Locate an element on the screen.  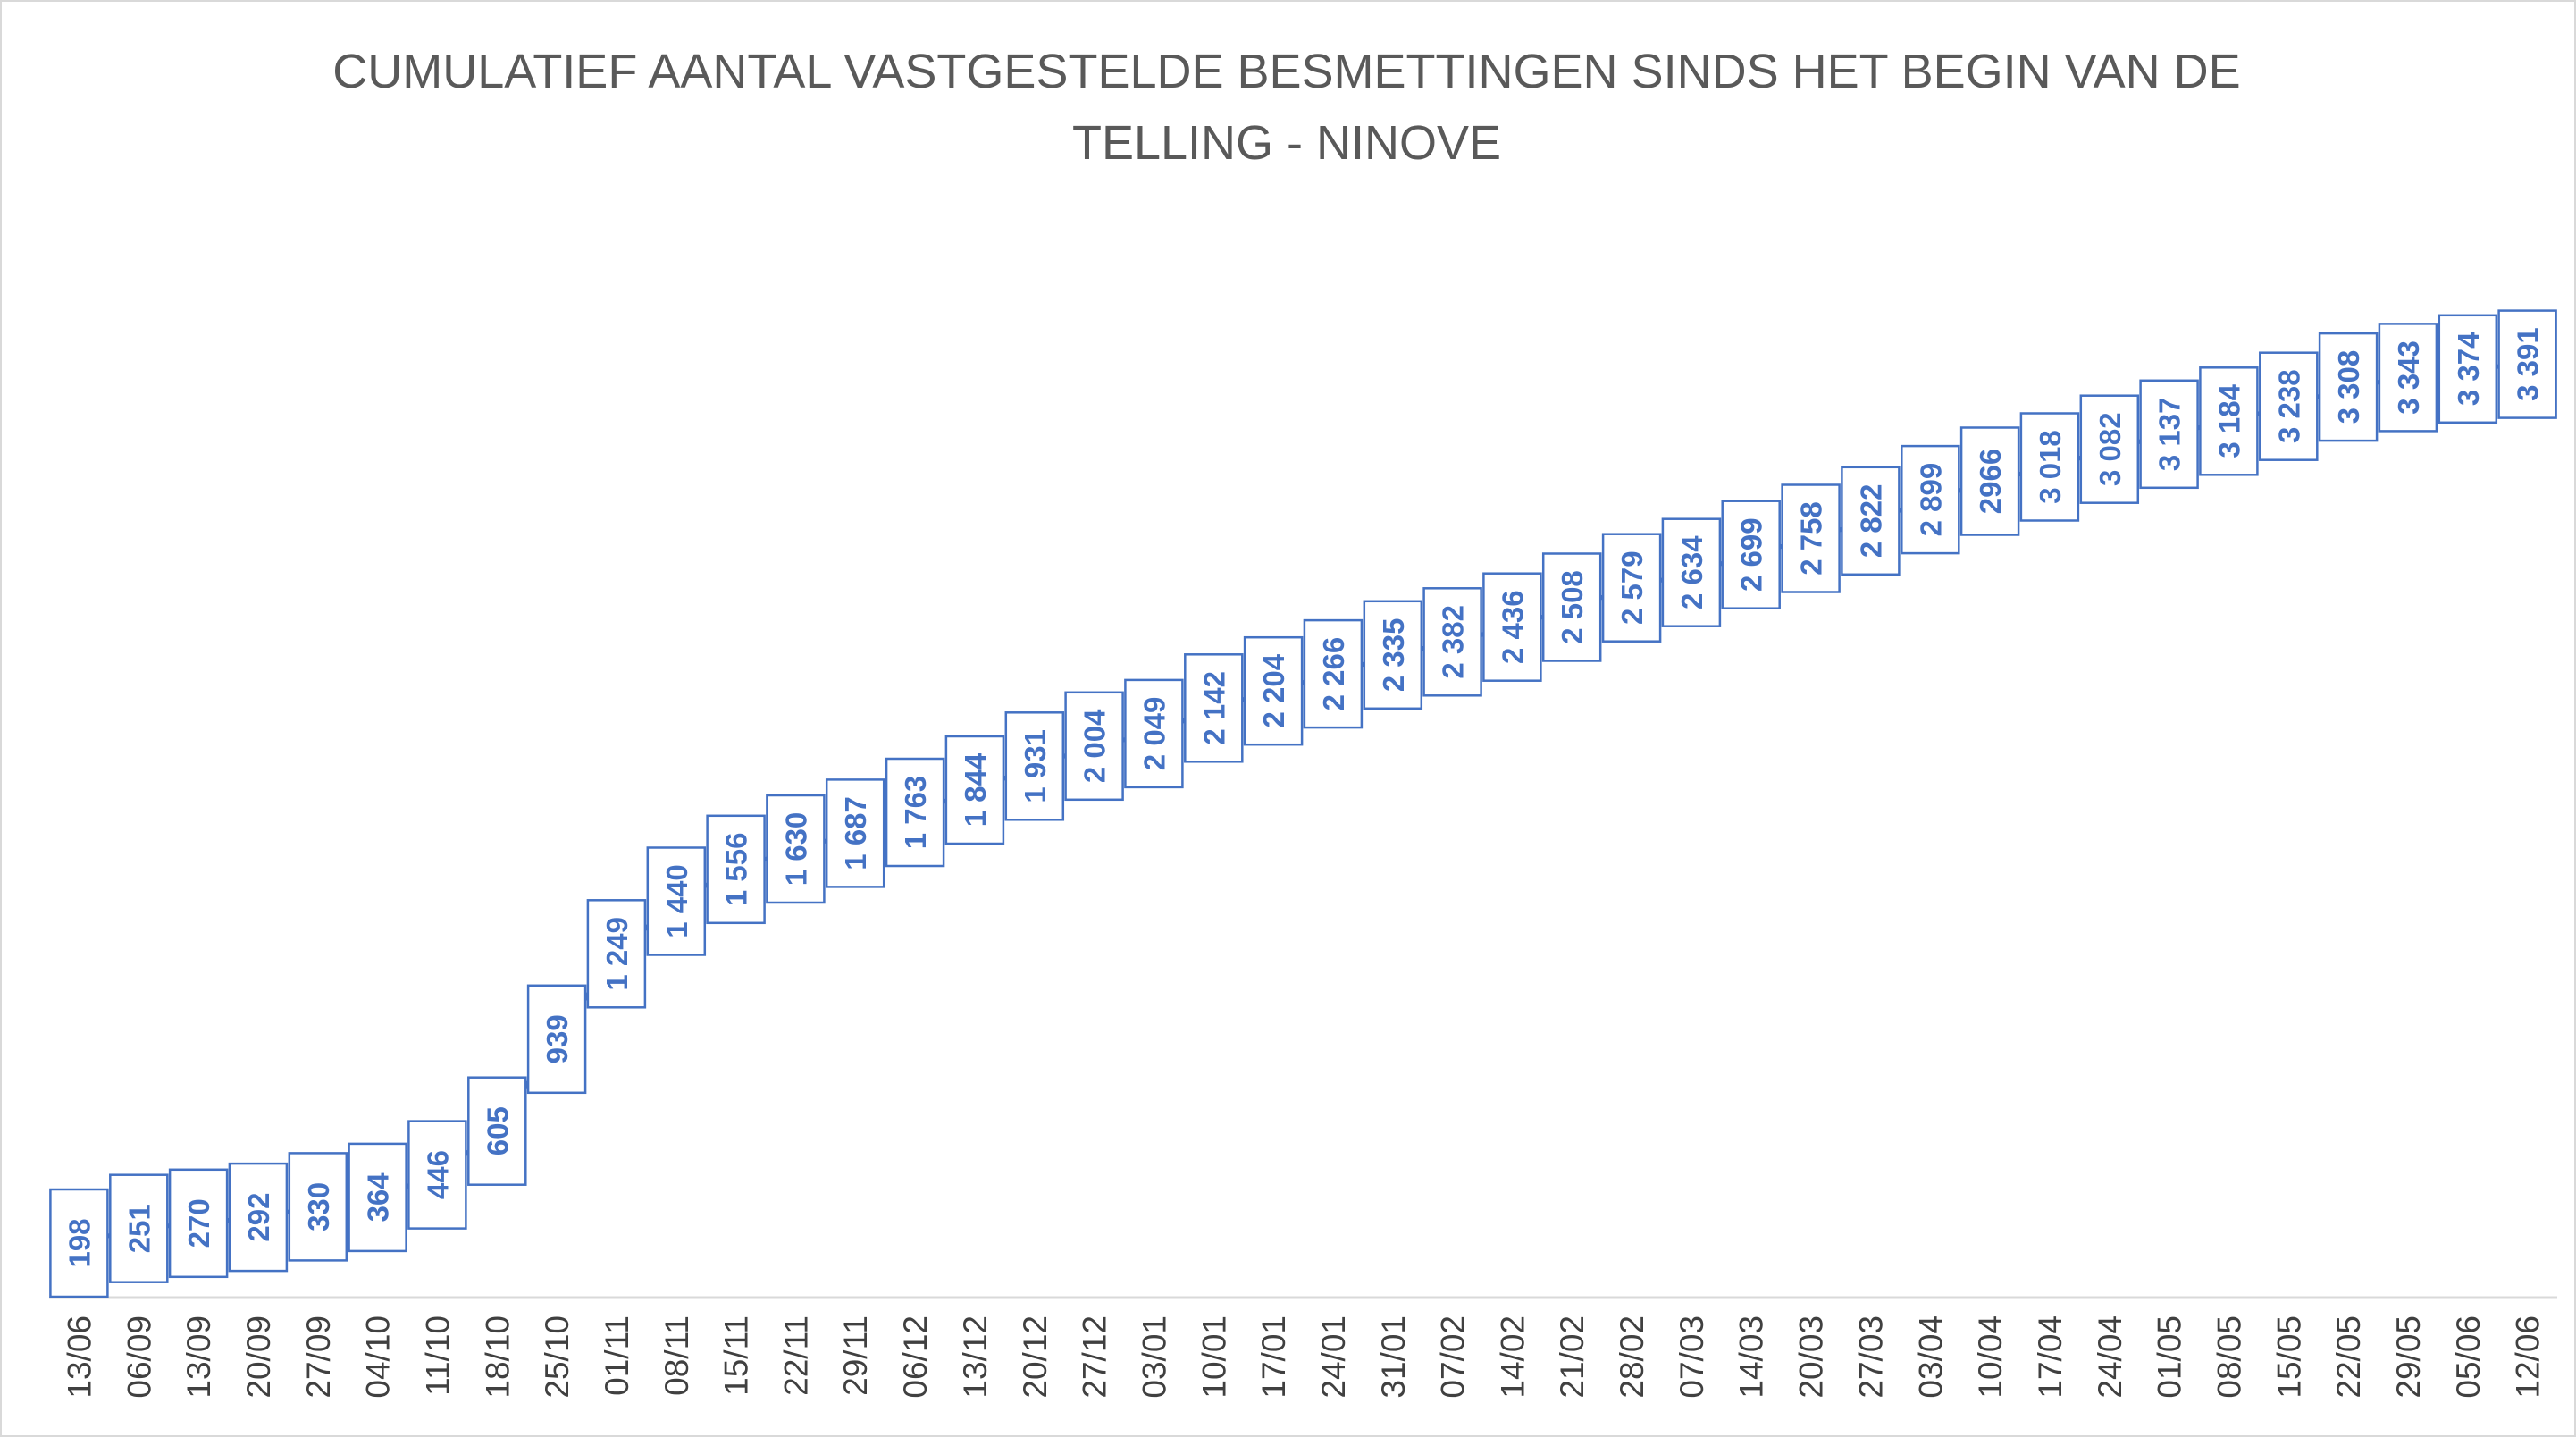
data-label-value: 251 is located at coordinates (138, 1228).